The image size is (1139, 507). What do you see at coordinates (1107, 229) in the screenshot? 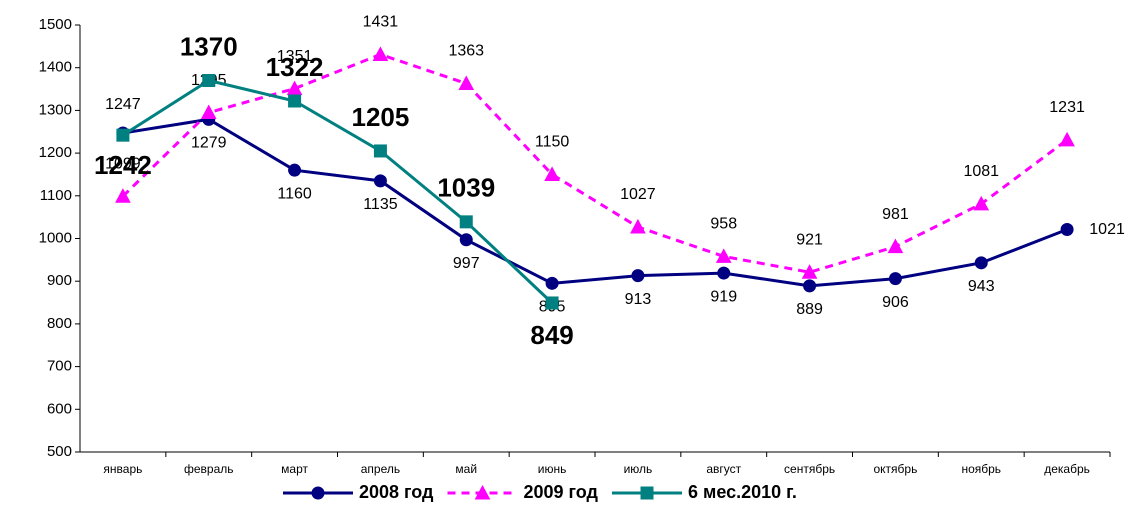
I see `data-label: 1021` at bounding box center [1107, 229].